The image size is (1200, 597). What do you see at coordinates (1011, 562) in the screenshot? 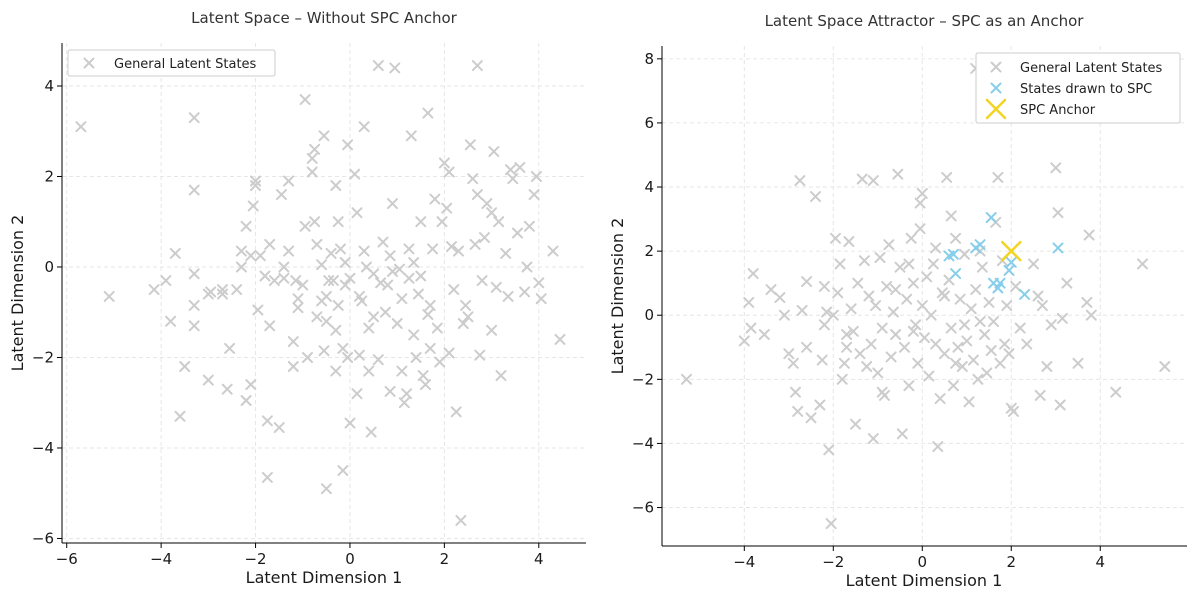
I see `right-x-tick-label: 2` at bounding box center [1011, 562].